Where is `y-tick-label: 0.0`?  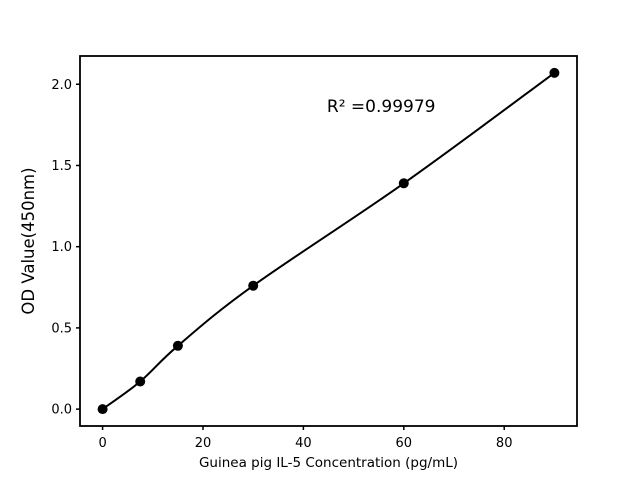 y-tick-label: 0.0 is located at coordinates (61, 410).